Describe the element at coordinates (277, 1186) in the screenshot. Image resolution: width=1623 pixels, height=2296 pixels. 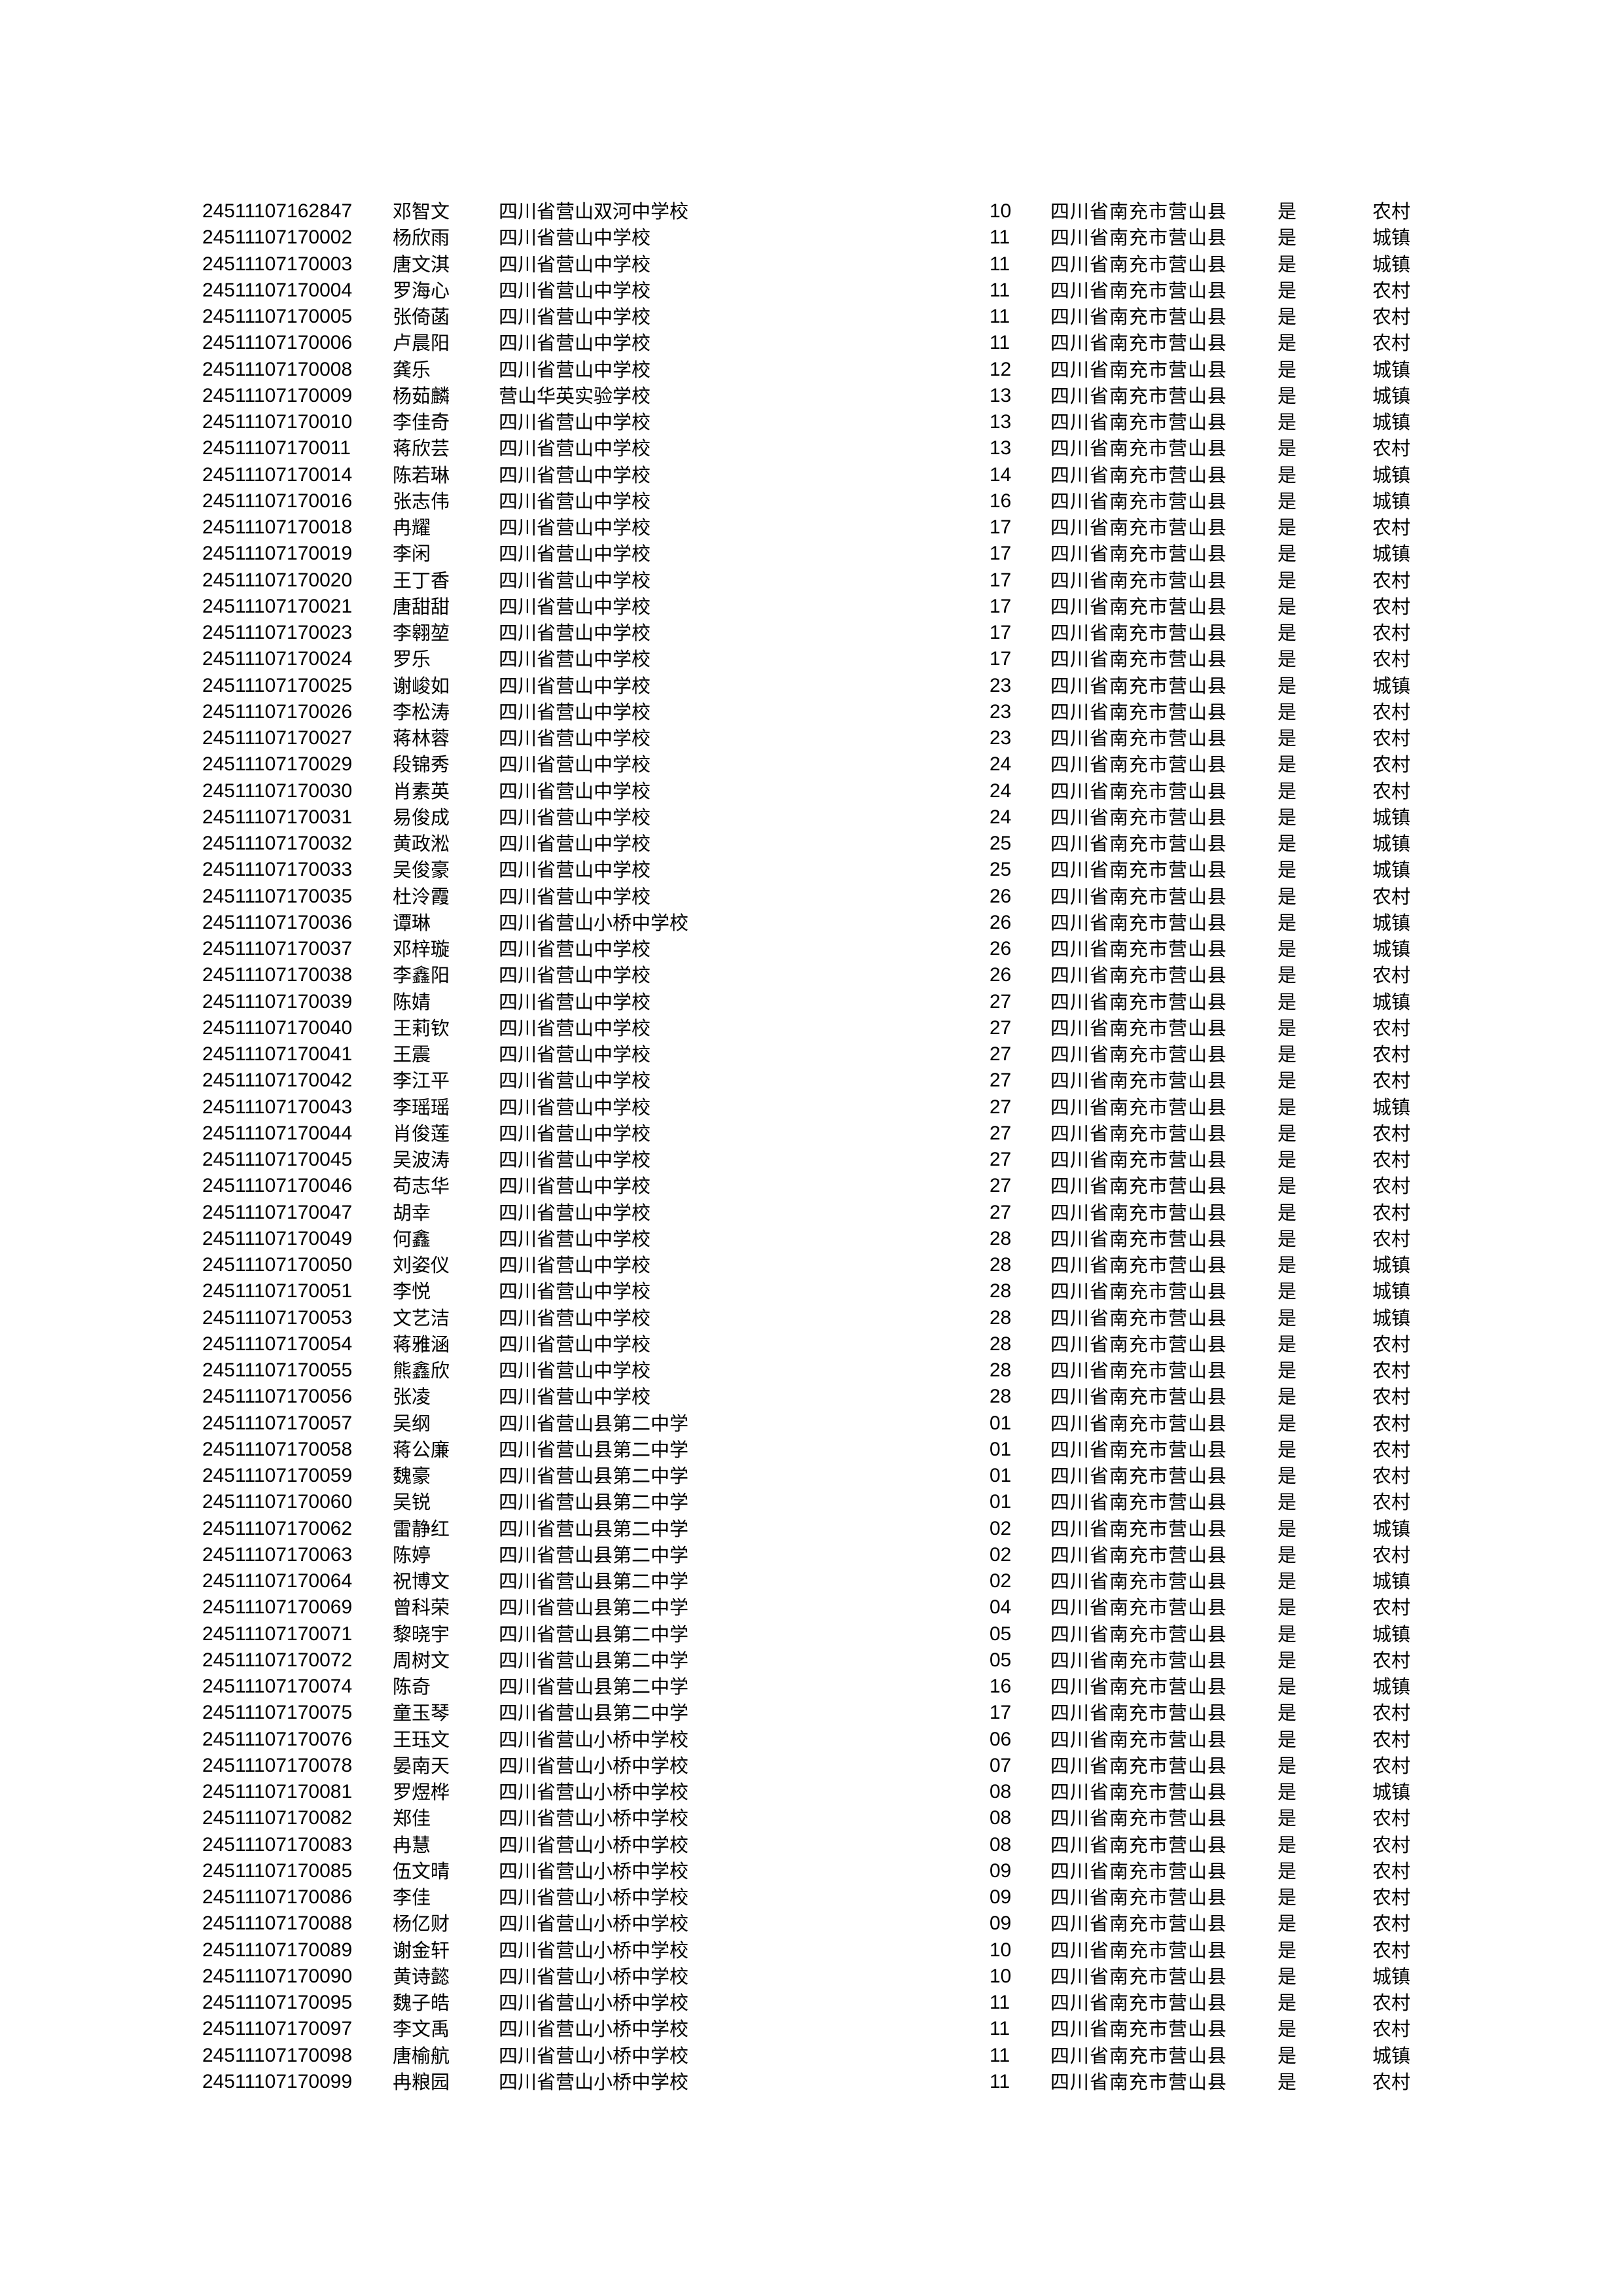
I see `exam-number-cell: 24511107170046` at that location.